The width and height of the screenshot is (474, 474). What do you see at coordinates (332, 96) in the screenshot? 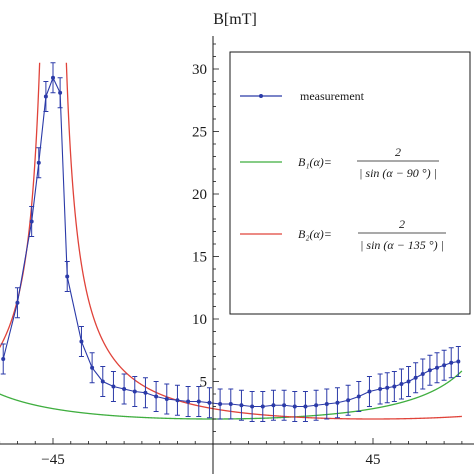
I see `legend-label-measurement: measurement` at bounding box center [332, 96].